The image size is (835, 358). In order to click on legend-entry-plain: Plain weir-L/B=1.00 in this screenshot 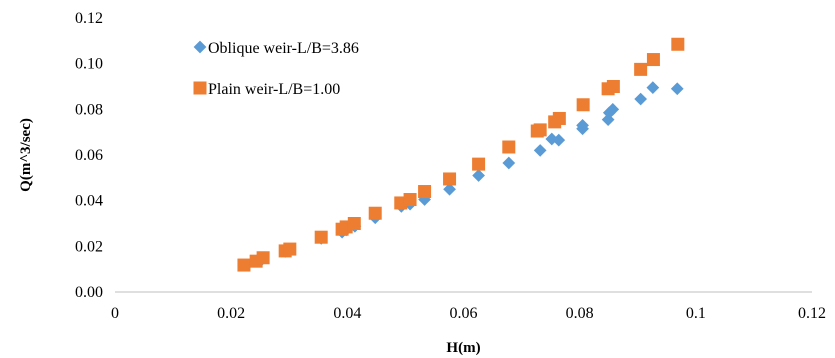, I will do `click(266, 89)`.